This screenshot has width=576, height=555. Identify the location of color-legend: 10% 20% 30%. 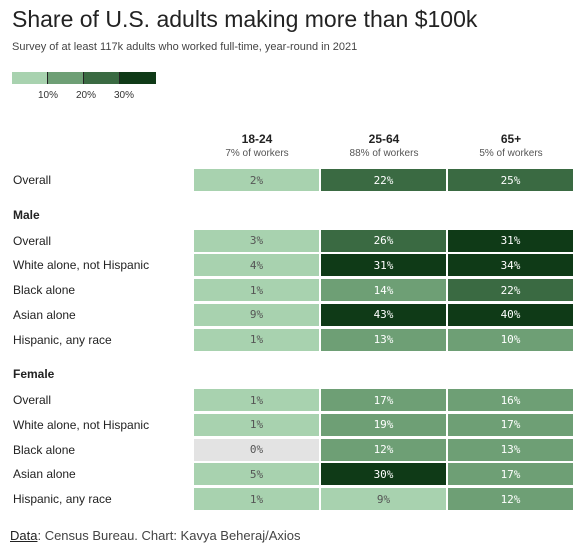
(84, 86).